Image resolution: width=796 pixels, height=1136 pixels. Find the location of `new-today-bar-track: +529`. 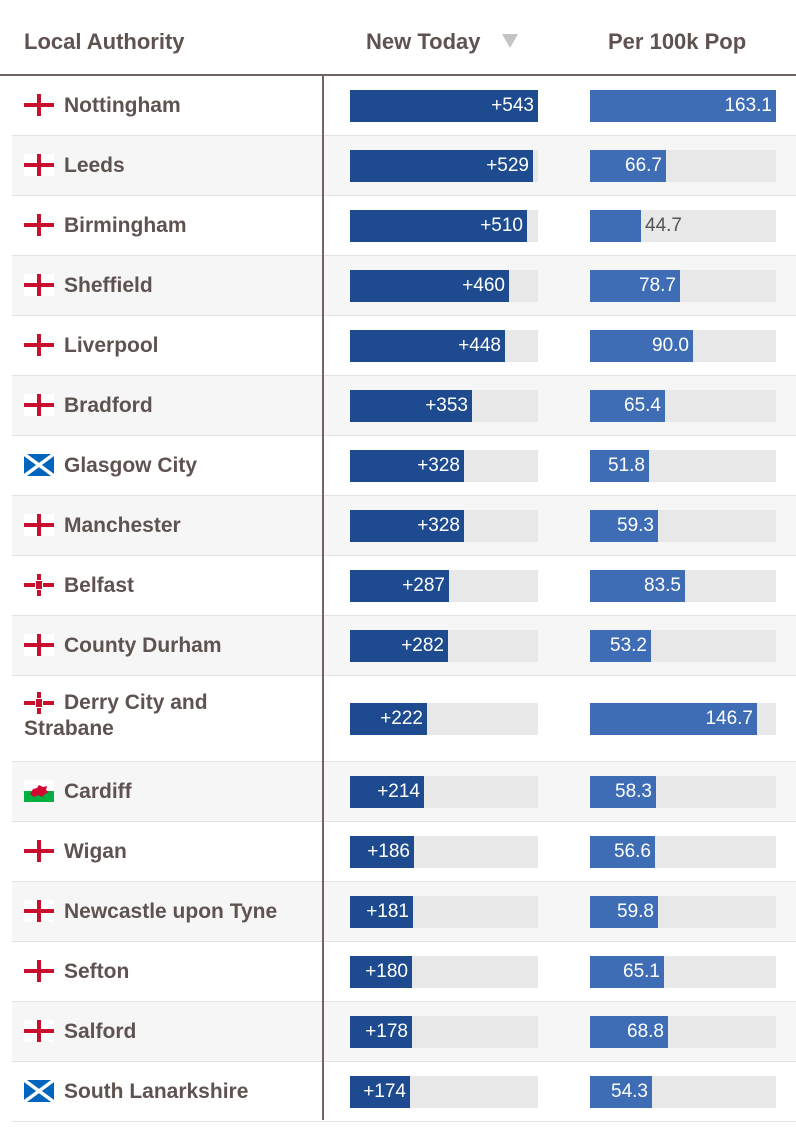

new-today-bar-track: +529 is located at coordinates (444, 166).